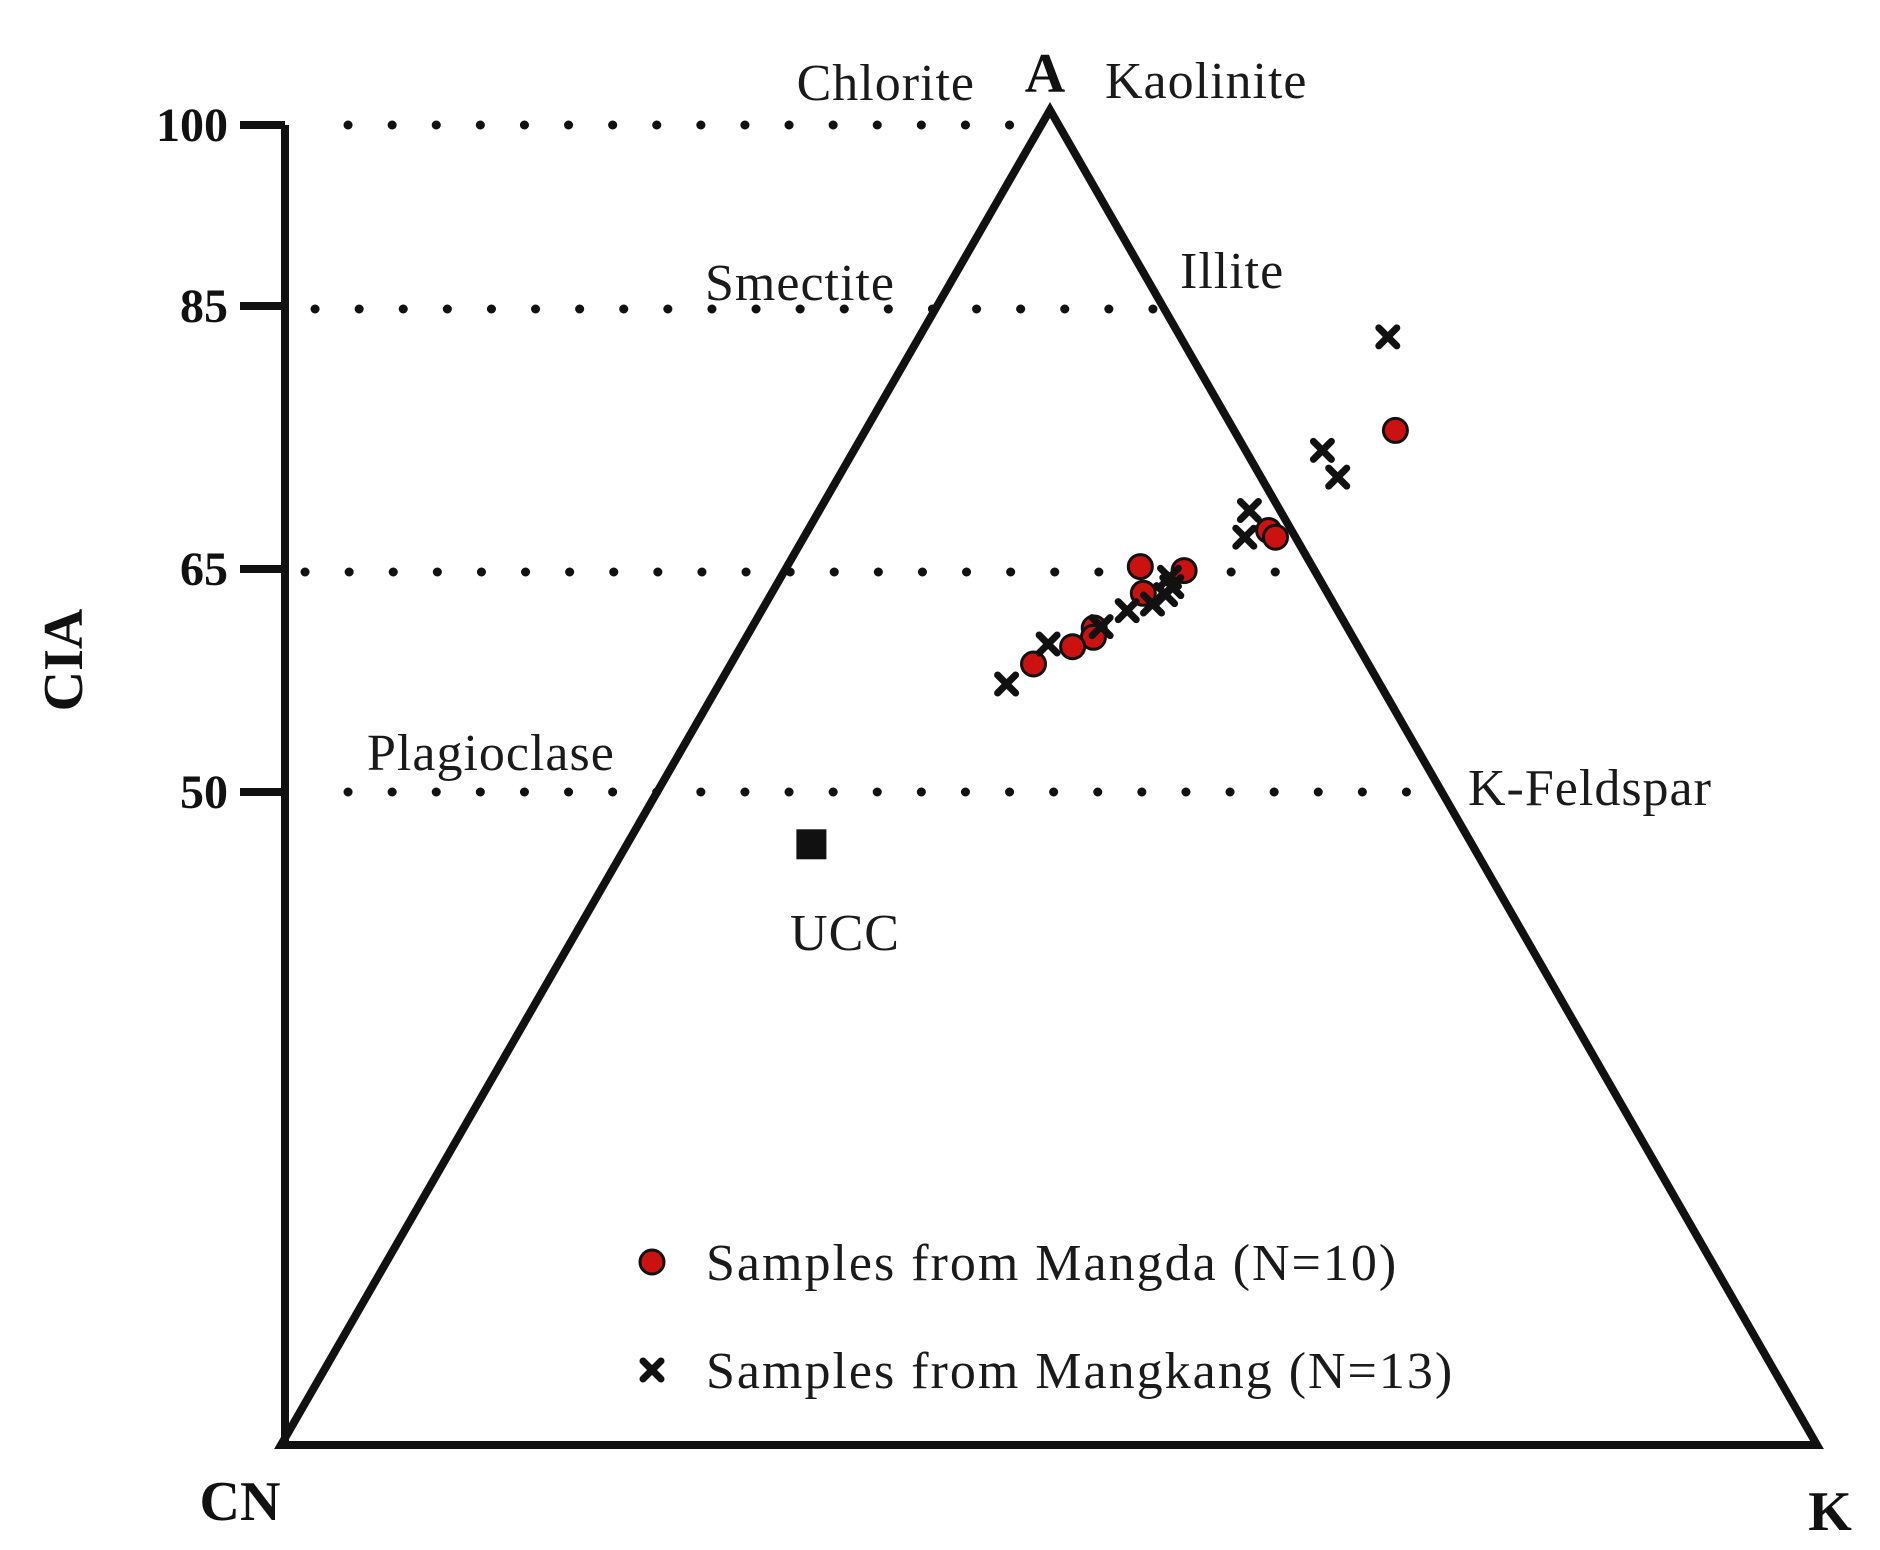 Image resolution: width=1880 pixels, height=1550 pixels. I want to click on cia-tick-label-100: 100, so click(192, 125).